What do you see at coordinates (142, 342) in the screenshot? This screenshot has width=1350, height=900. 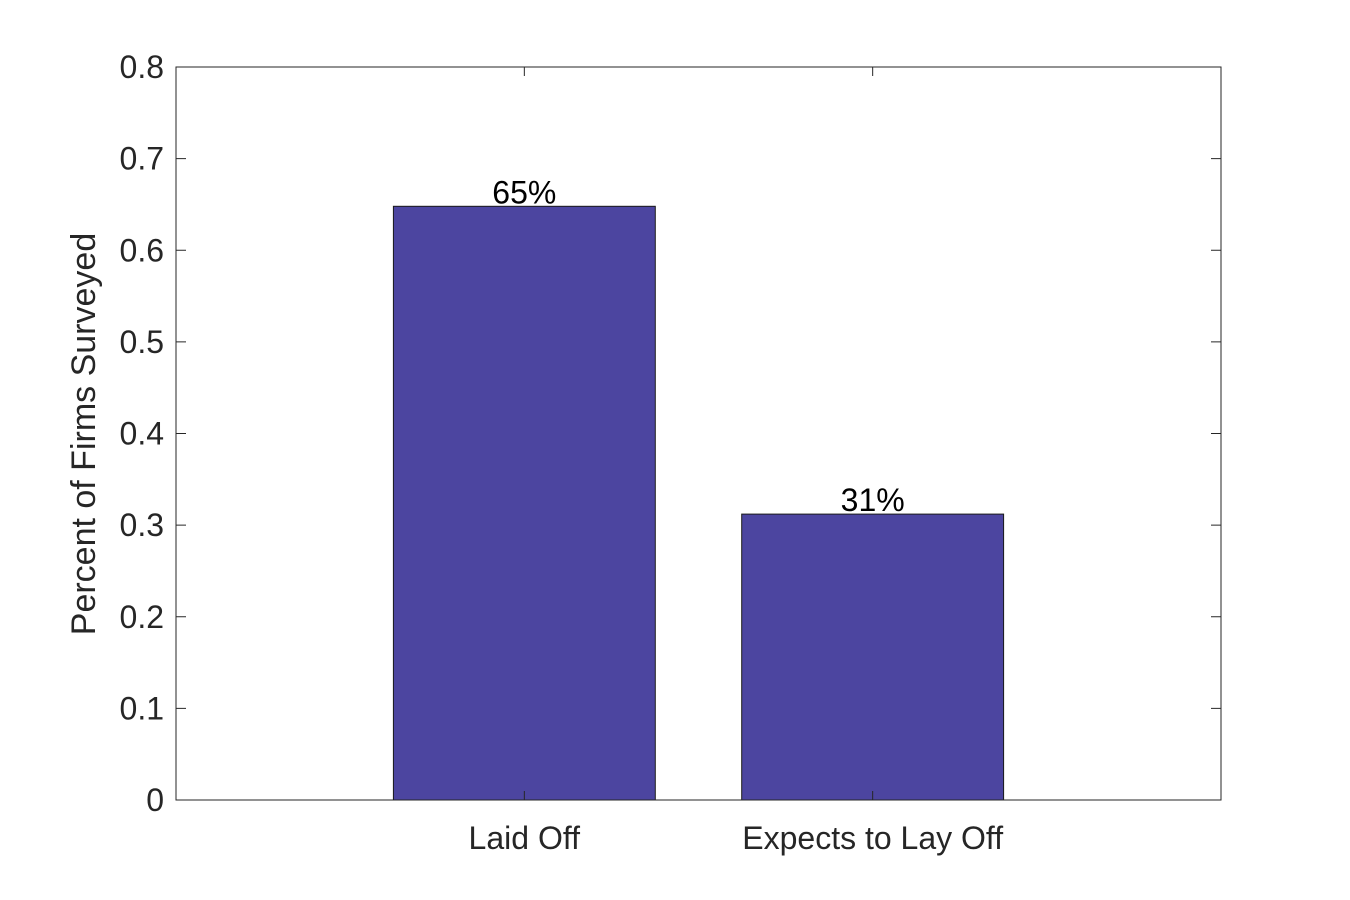 I see `y-tick-label-5: 0.5` at bounding box center [142, 342].